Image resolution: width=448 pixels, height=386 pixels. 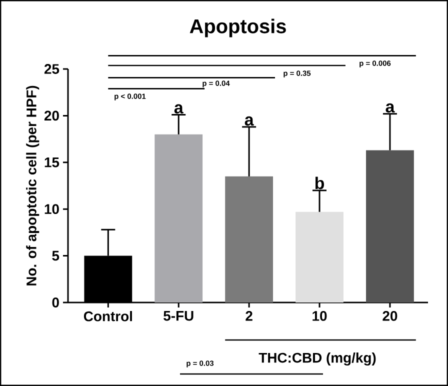 I want to click on y-axis-title: No. of apoptotic cell (per HPF), so click(x=33, y=186).